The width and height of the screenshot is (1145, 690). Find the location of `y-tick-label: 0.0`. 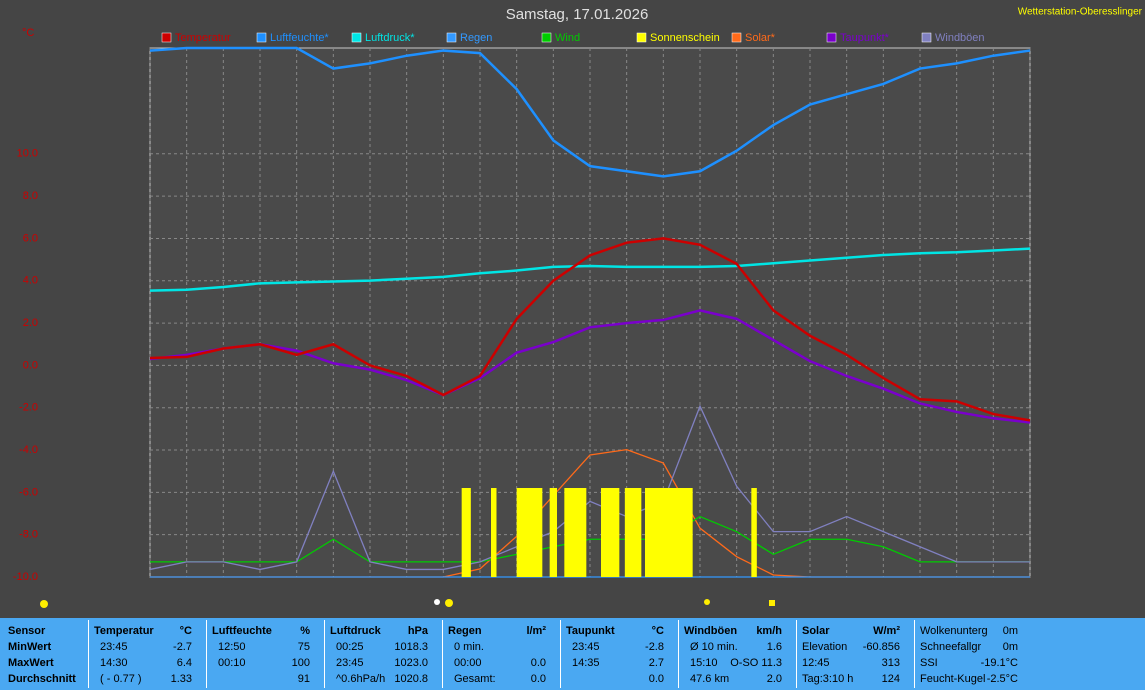

y-tick-label: 0.0 is located at coordinates (30, 365).